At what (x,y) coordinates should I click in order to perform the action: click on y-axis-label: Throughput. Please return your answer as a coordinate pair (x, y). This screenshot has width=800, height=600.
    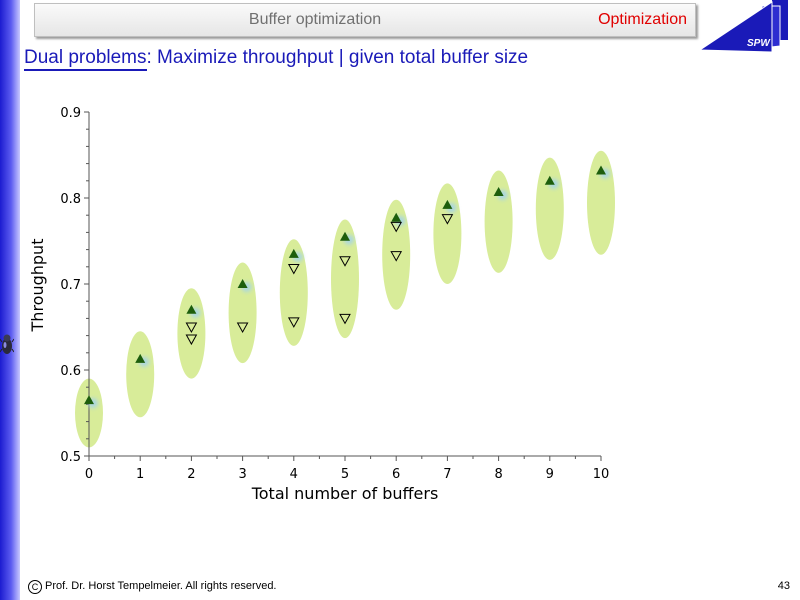
    Looking at the image, I should click on (37, 286).